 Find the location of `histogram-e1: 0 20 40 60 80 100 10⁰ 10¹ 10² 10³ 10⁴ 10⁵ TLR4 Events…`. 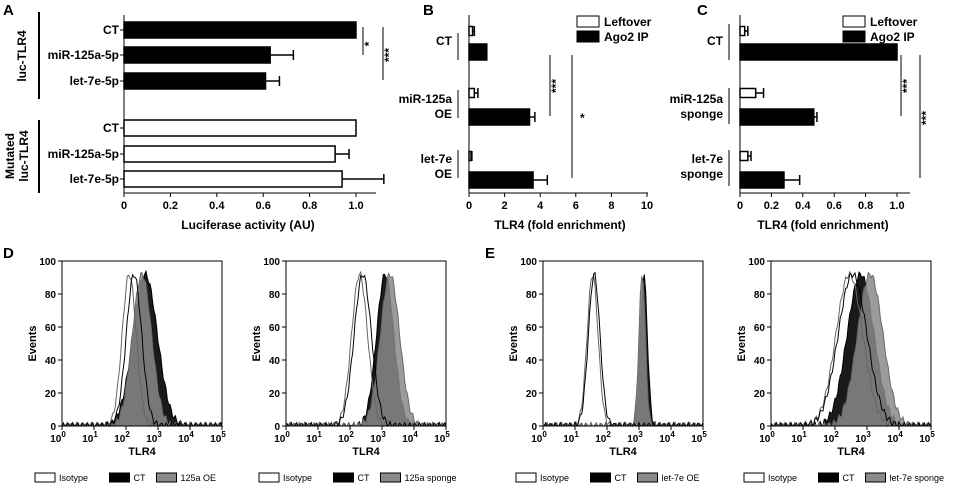

histogram-e1: 0 20 40 60 80 100 10⁰ 10¹ 10² 10³ 10⁴ 10⁵ TLR4 Events… is located at coordinates (607, 370).